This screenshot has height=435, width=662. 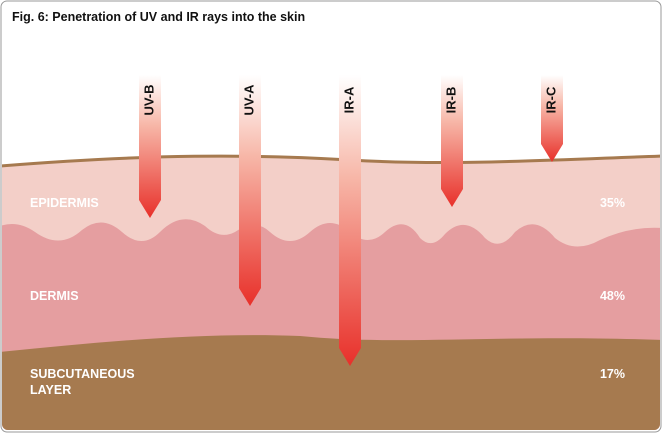 I want to click on ray-label: IR-A, so click(x=348, y=99).